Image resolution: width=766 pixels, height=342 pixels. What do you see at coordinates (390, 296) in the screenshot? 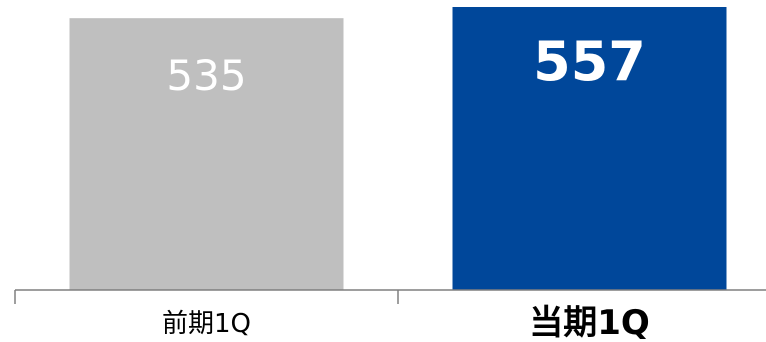
I see `x-axis` at bounding box center [390, 296].